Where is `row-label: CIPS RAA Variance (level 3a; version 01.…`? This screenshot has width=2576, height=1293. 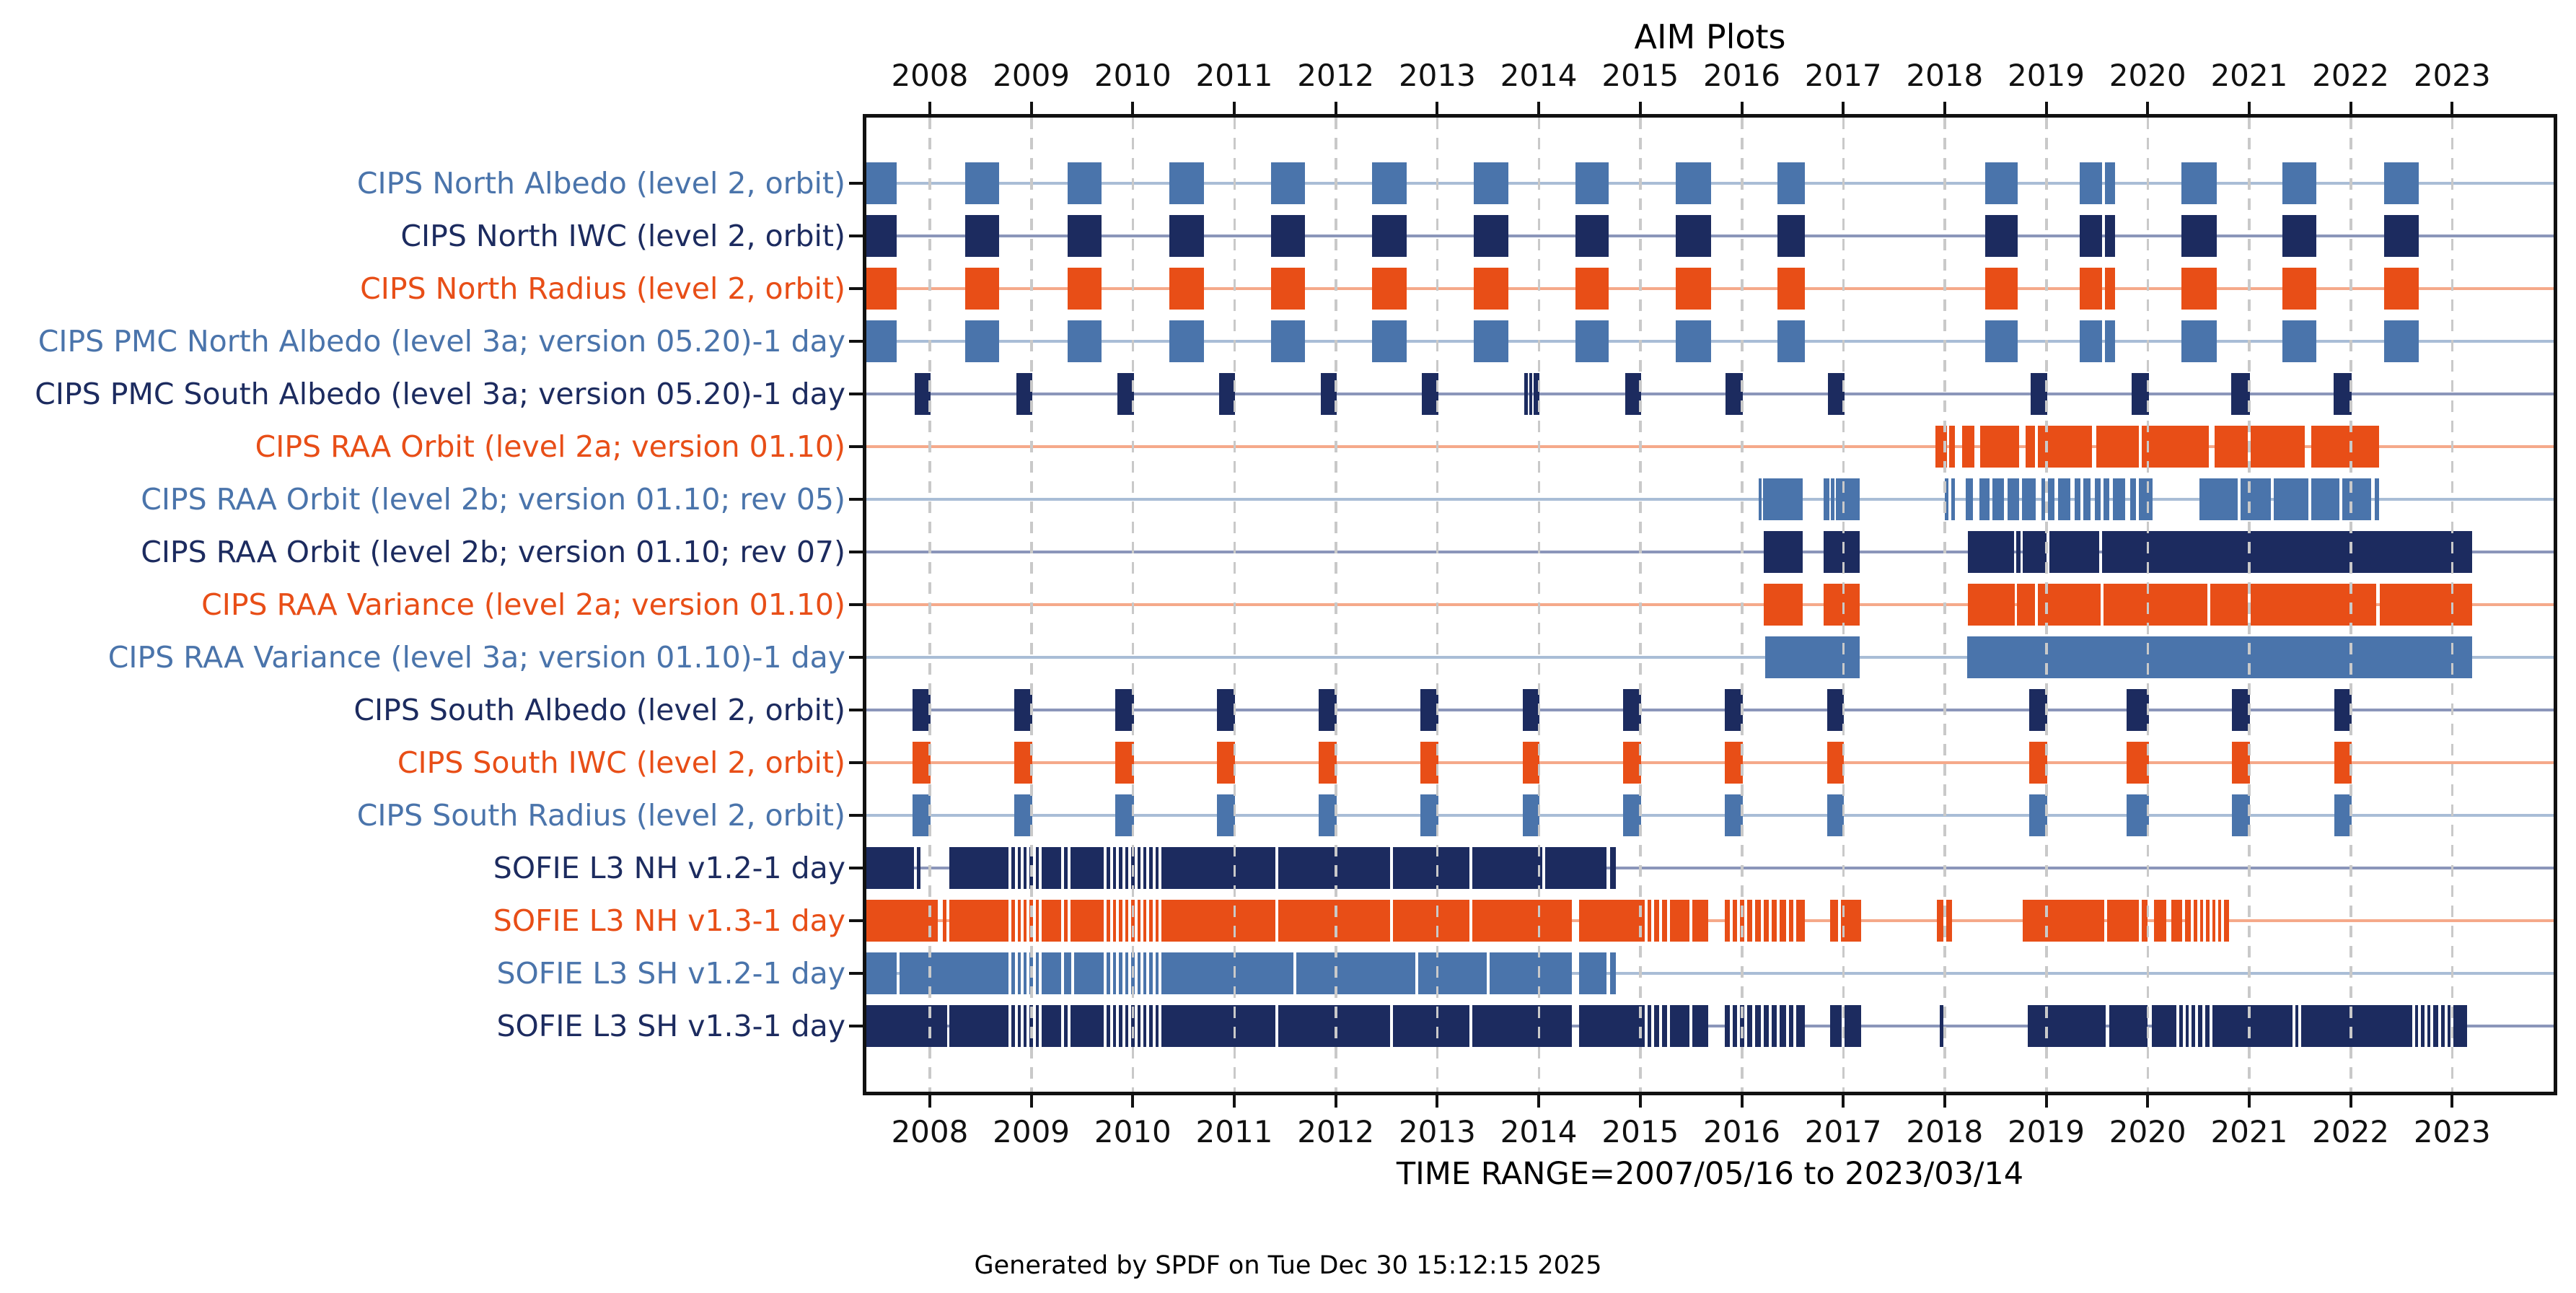
row-label: CIPS RAA Variance (level 3a; version 01.… is located at coordinates (476, 658).